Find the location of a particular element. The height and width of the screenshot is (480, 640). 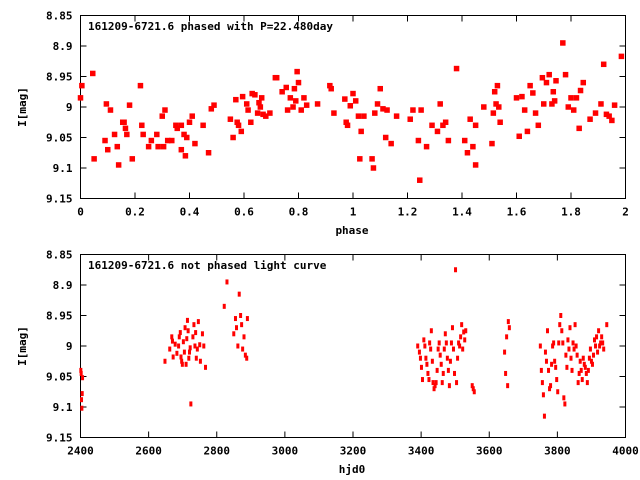

phased-x-tick-label: 0.2 is located at coordinates (135, 212).